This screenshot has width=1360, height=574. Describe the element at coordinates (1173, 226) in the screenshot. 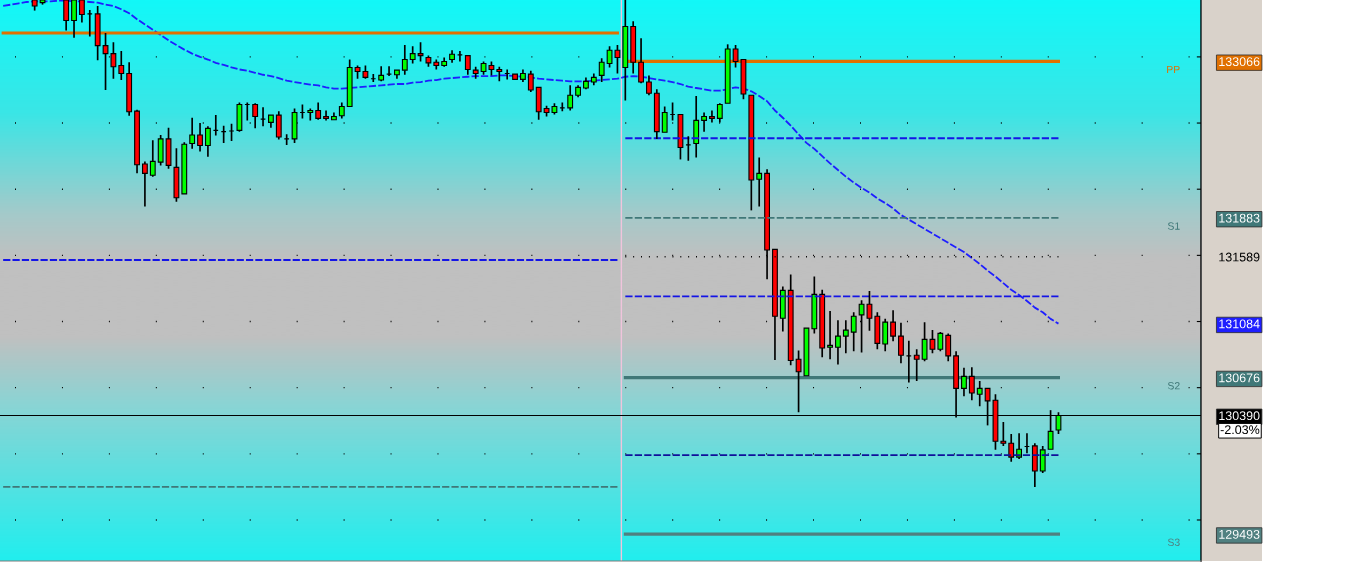

I see `text: S1` at that location.